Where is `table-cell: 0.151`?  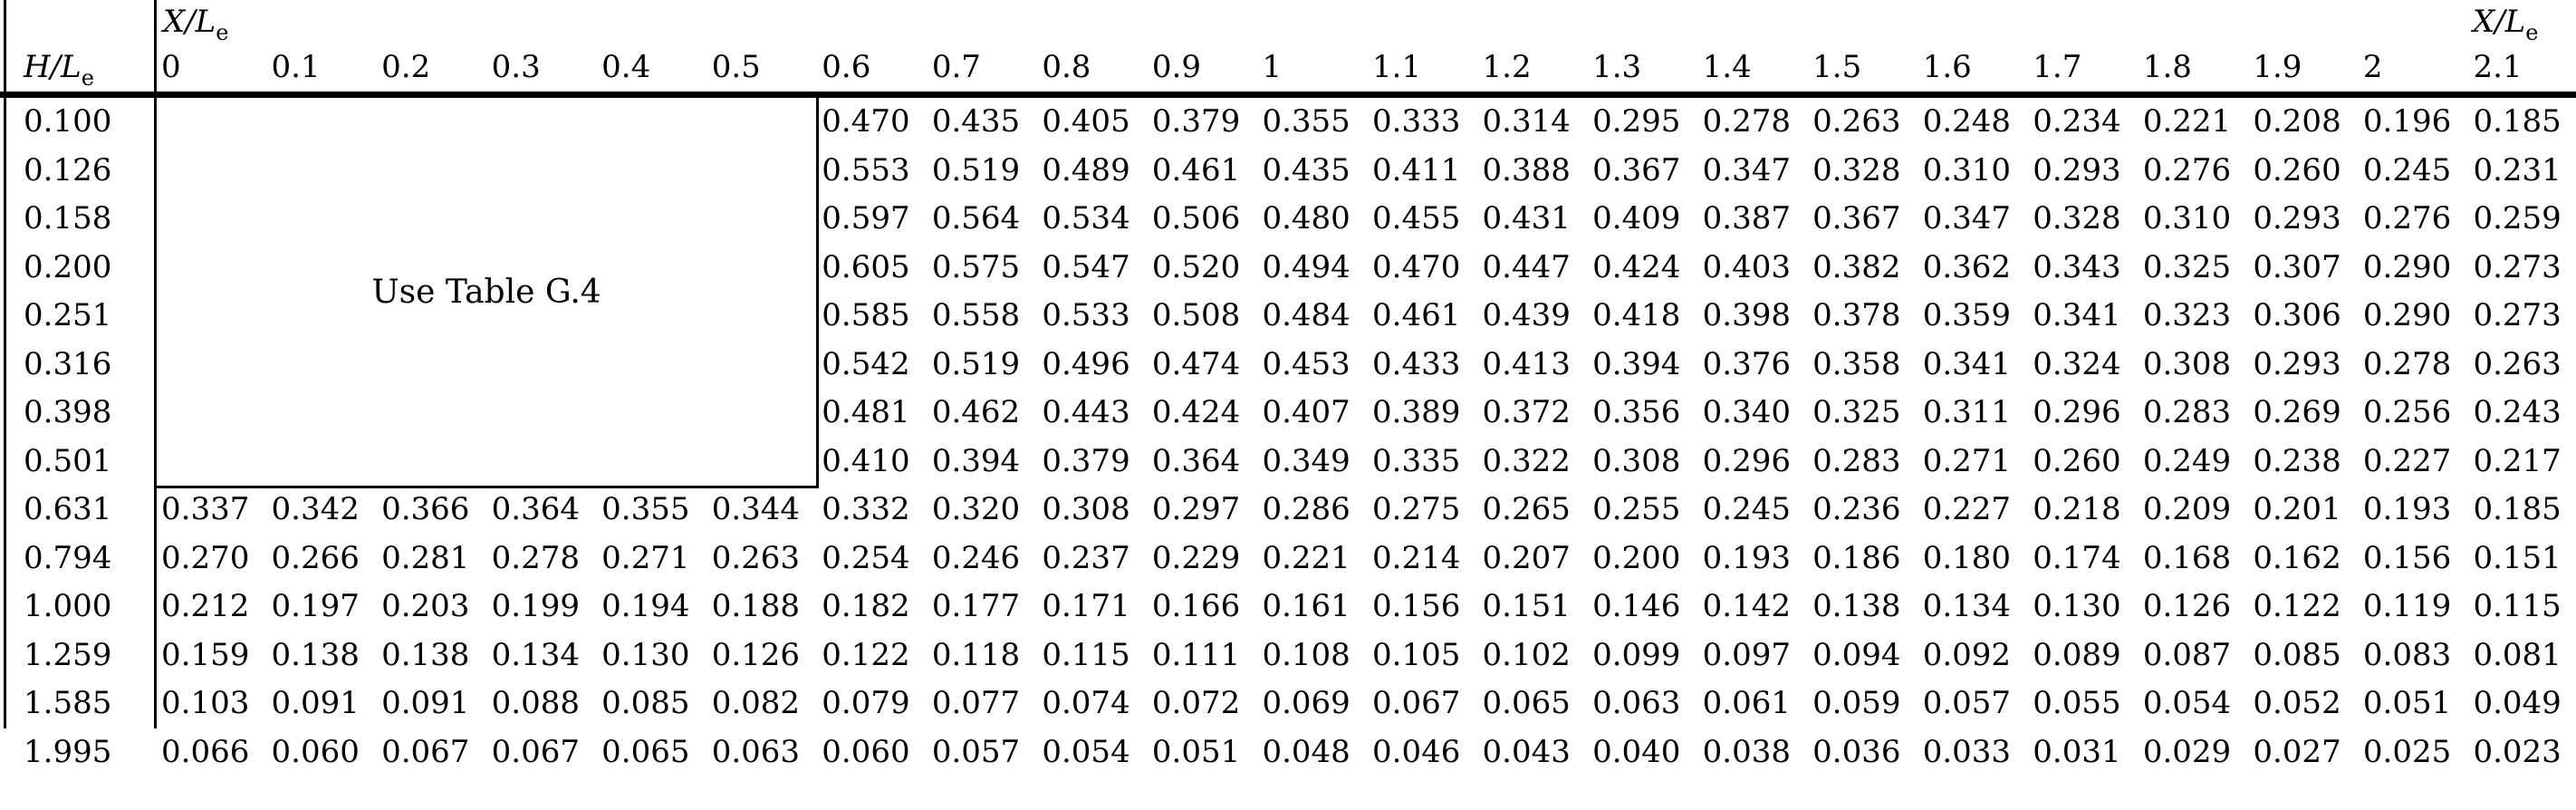
table-cell: 0.151 is located at coordinates (2517, 557).